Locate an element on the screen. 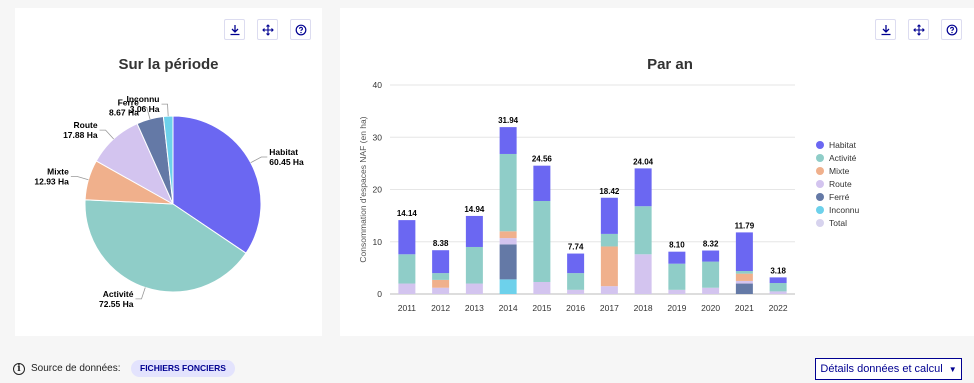 This screenshot has width=974, height=383. download-icon is located at coordinates (234, 29).